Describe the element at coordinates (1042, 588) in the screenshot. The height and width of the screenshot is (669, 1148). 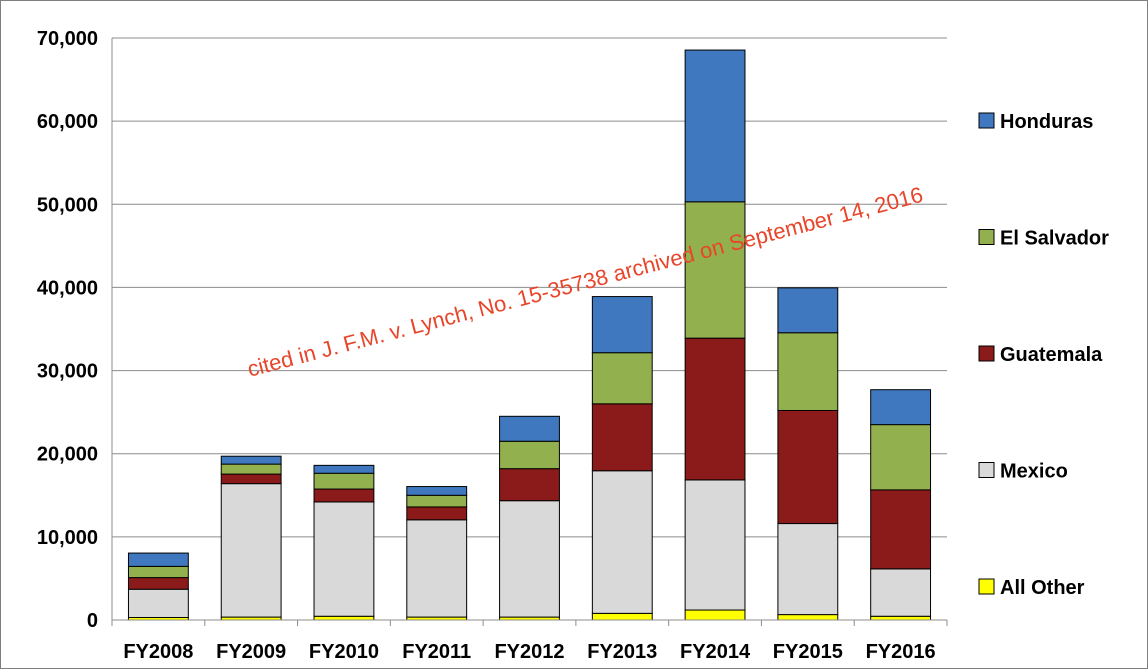
I see `legend-label-all-other: All Other` at that location.